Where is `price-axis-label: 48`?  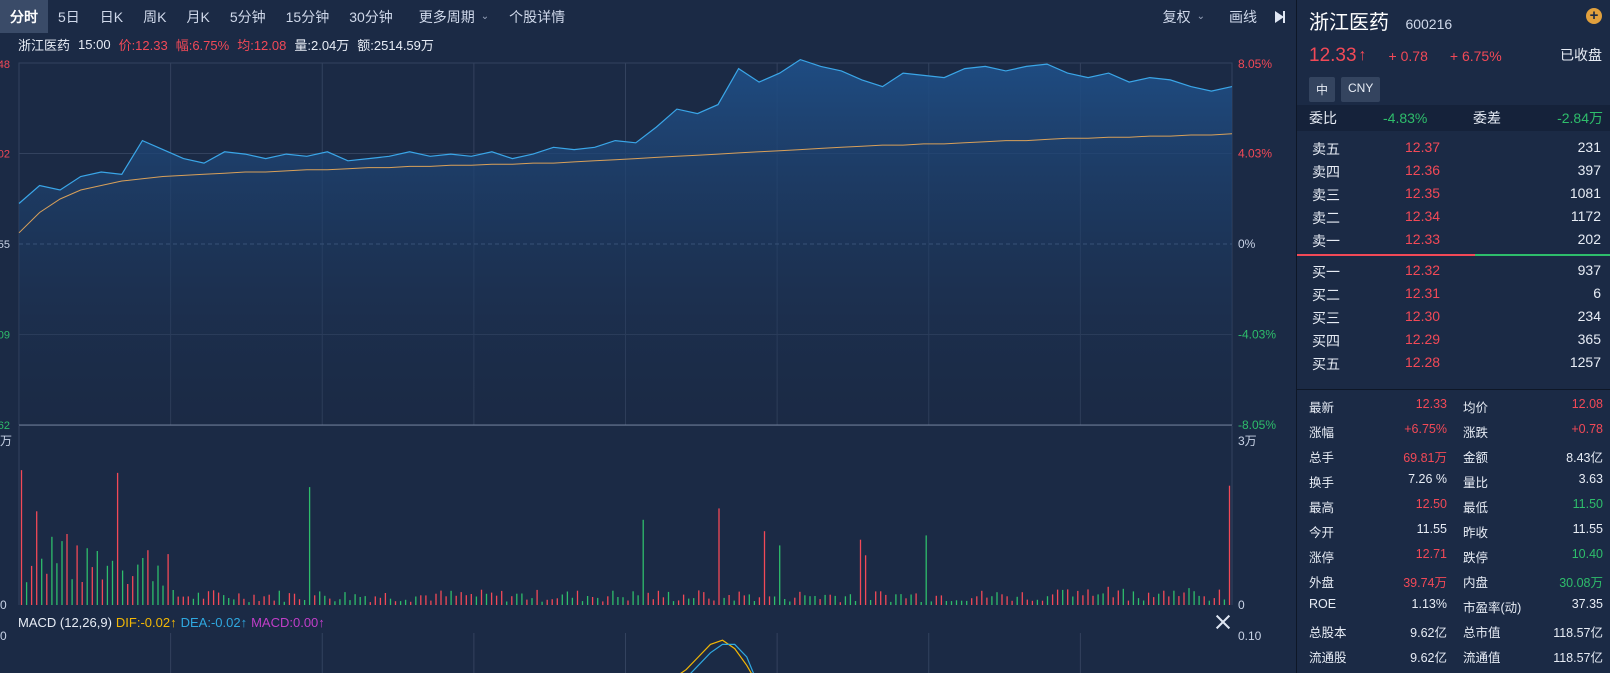
price-axis-label: 48 is located at coordinates (5, 65).